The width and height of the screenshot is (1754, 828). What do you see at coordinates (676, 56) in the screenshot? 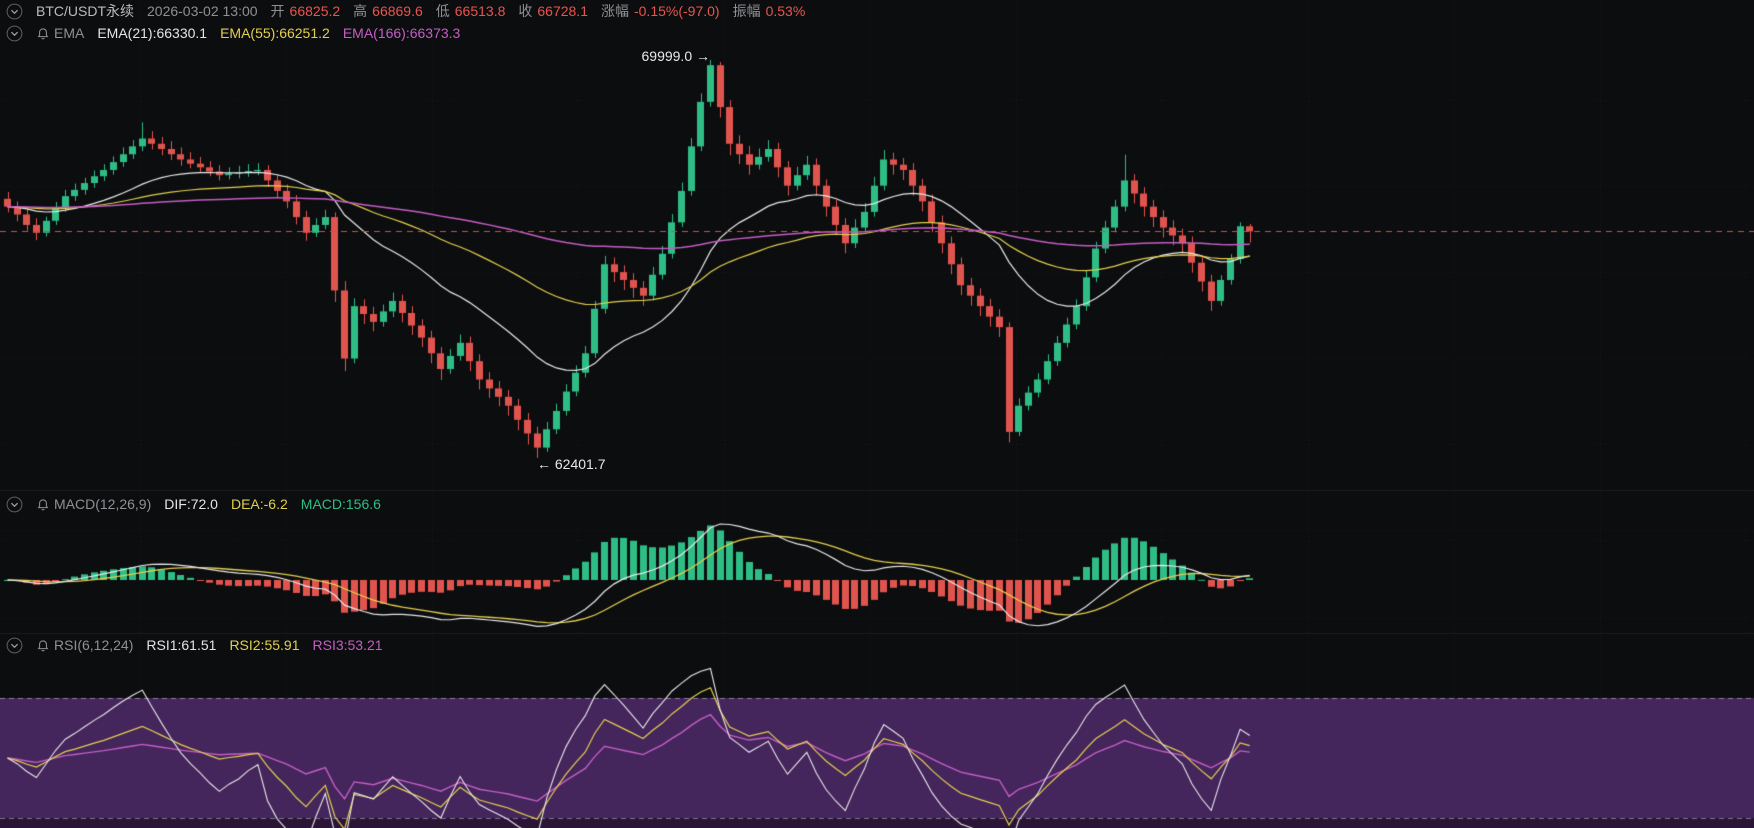
I see `high-price-annotation: 69999.0 →` at bounding box center [676, 56].